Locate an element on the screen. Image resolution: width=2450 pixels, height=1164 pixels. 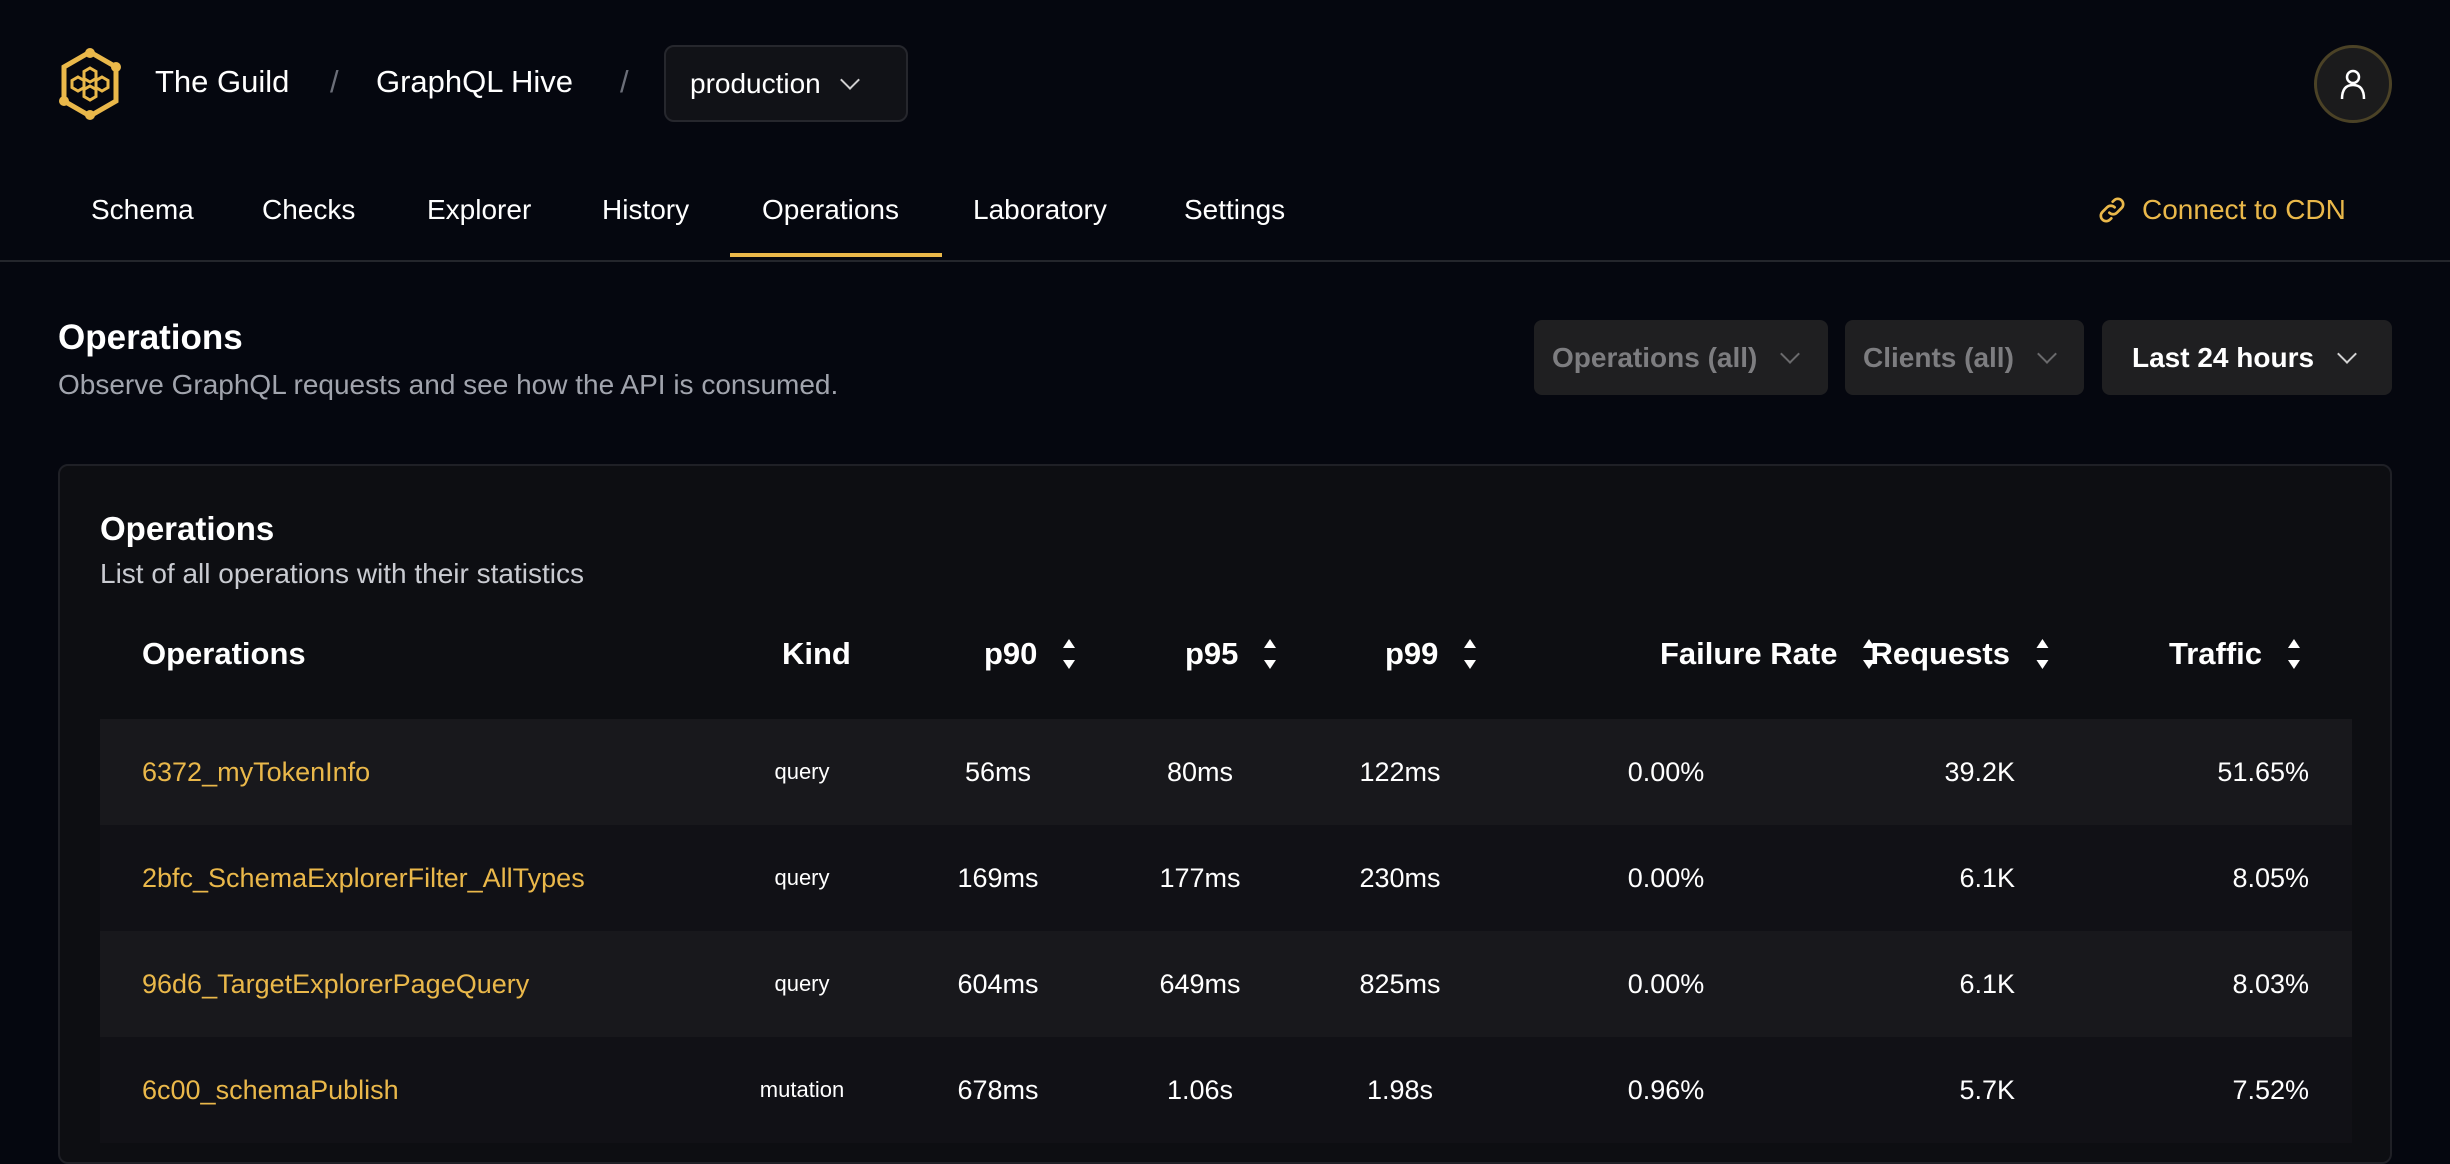
tab-schema: Schema is located at coordinates (142, 209).